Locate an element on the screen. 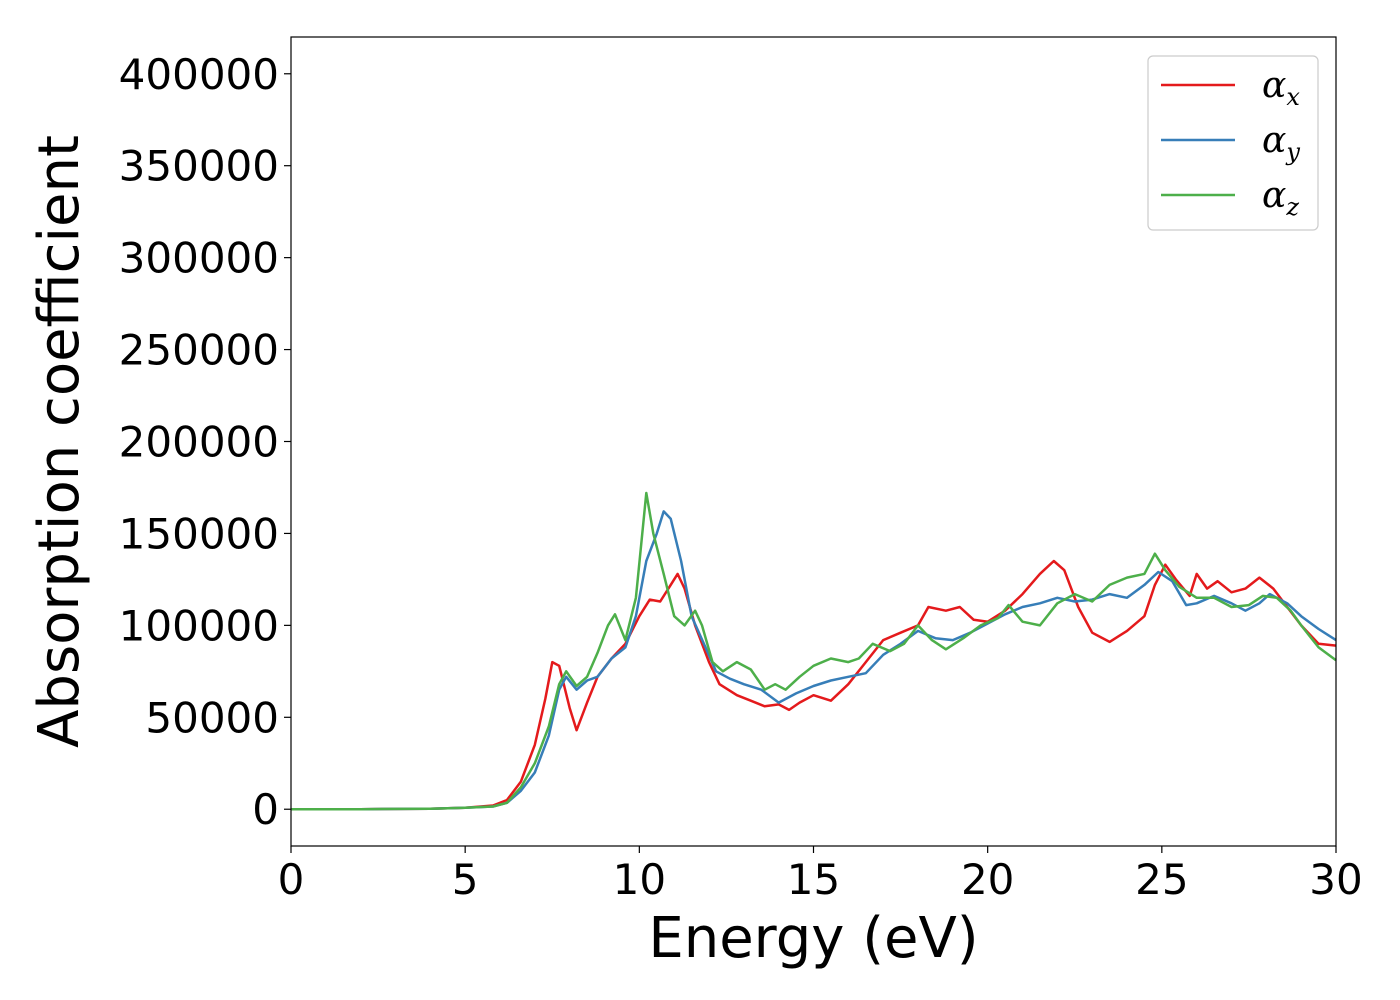 This screenshot has width=1400, height=1000. y-tick-label: 250000 is located at coordinates (199, 350).